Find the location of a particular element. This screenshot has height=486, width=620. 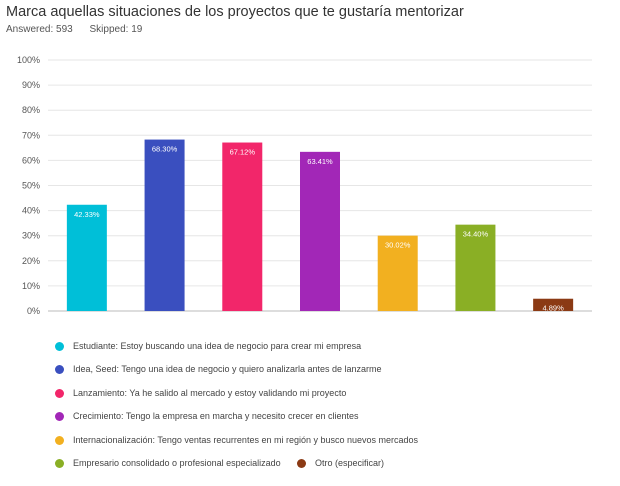

y-tick-label: 30% is located at coordinates (31, 236).